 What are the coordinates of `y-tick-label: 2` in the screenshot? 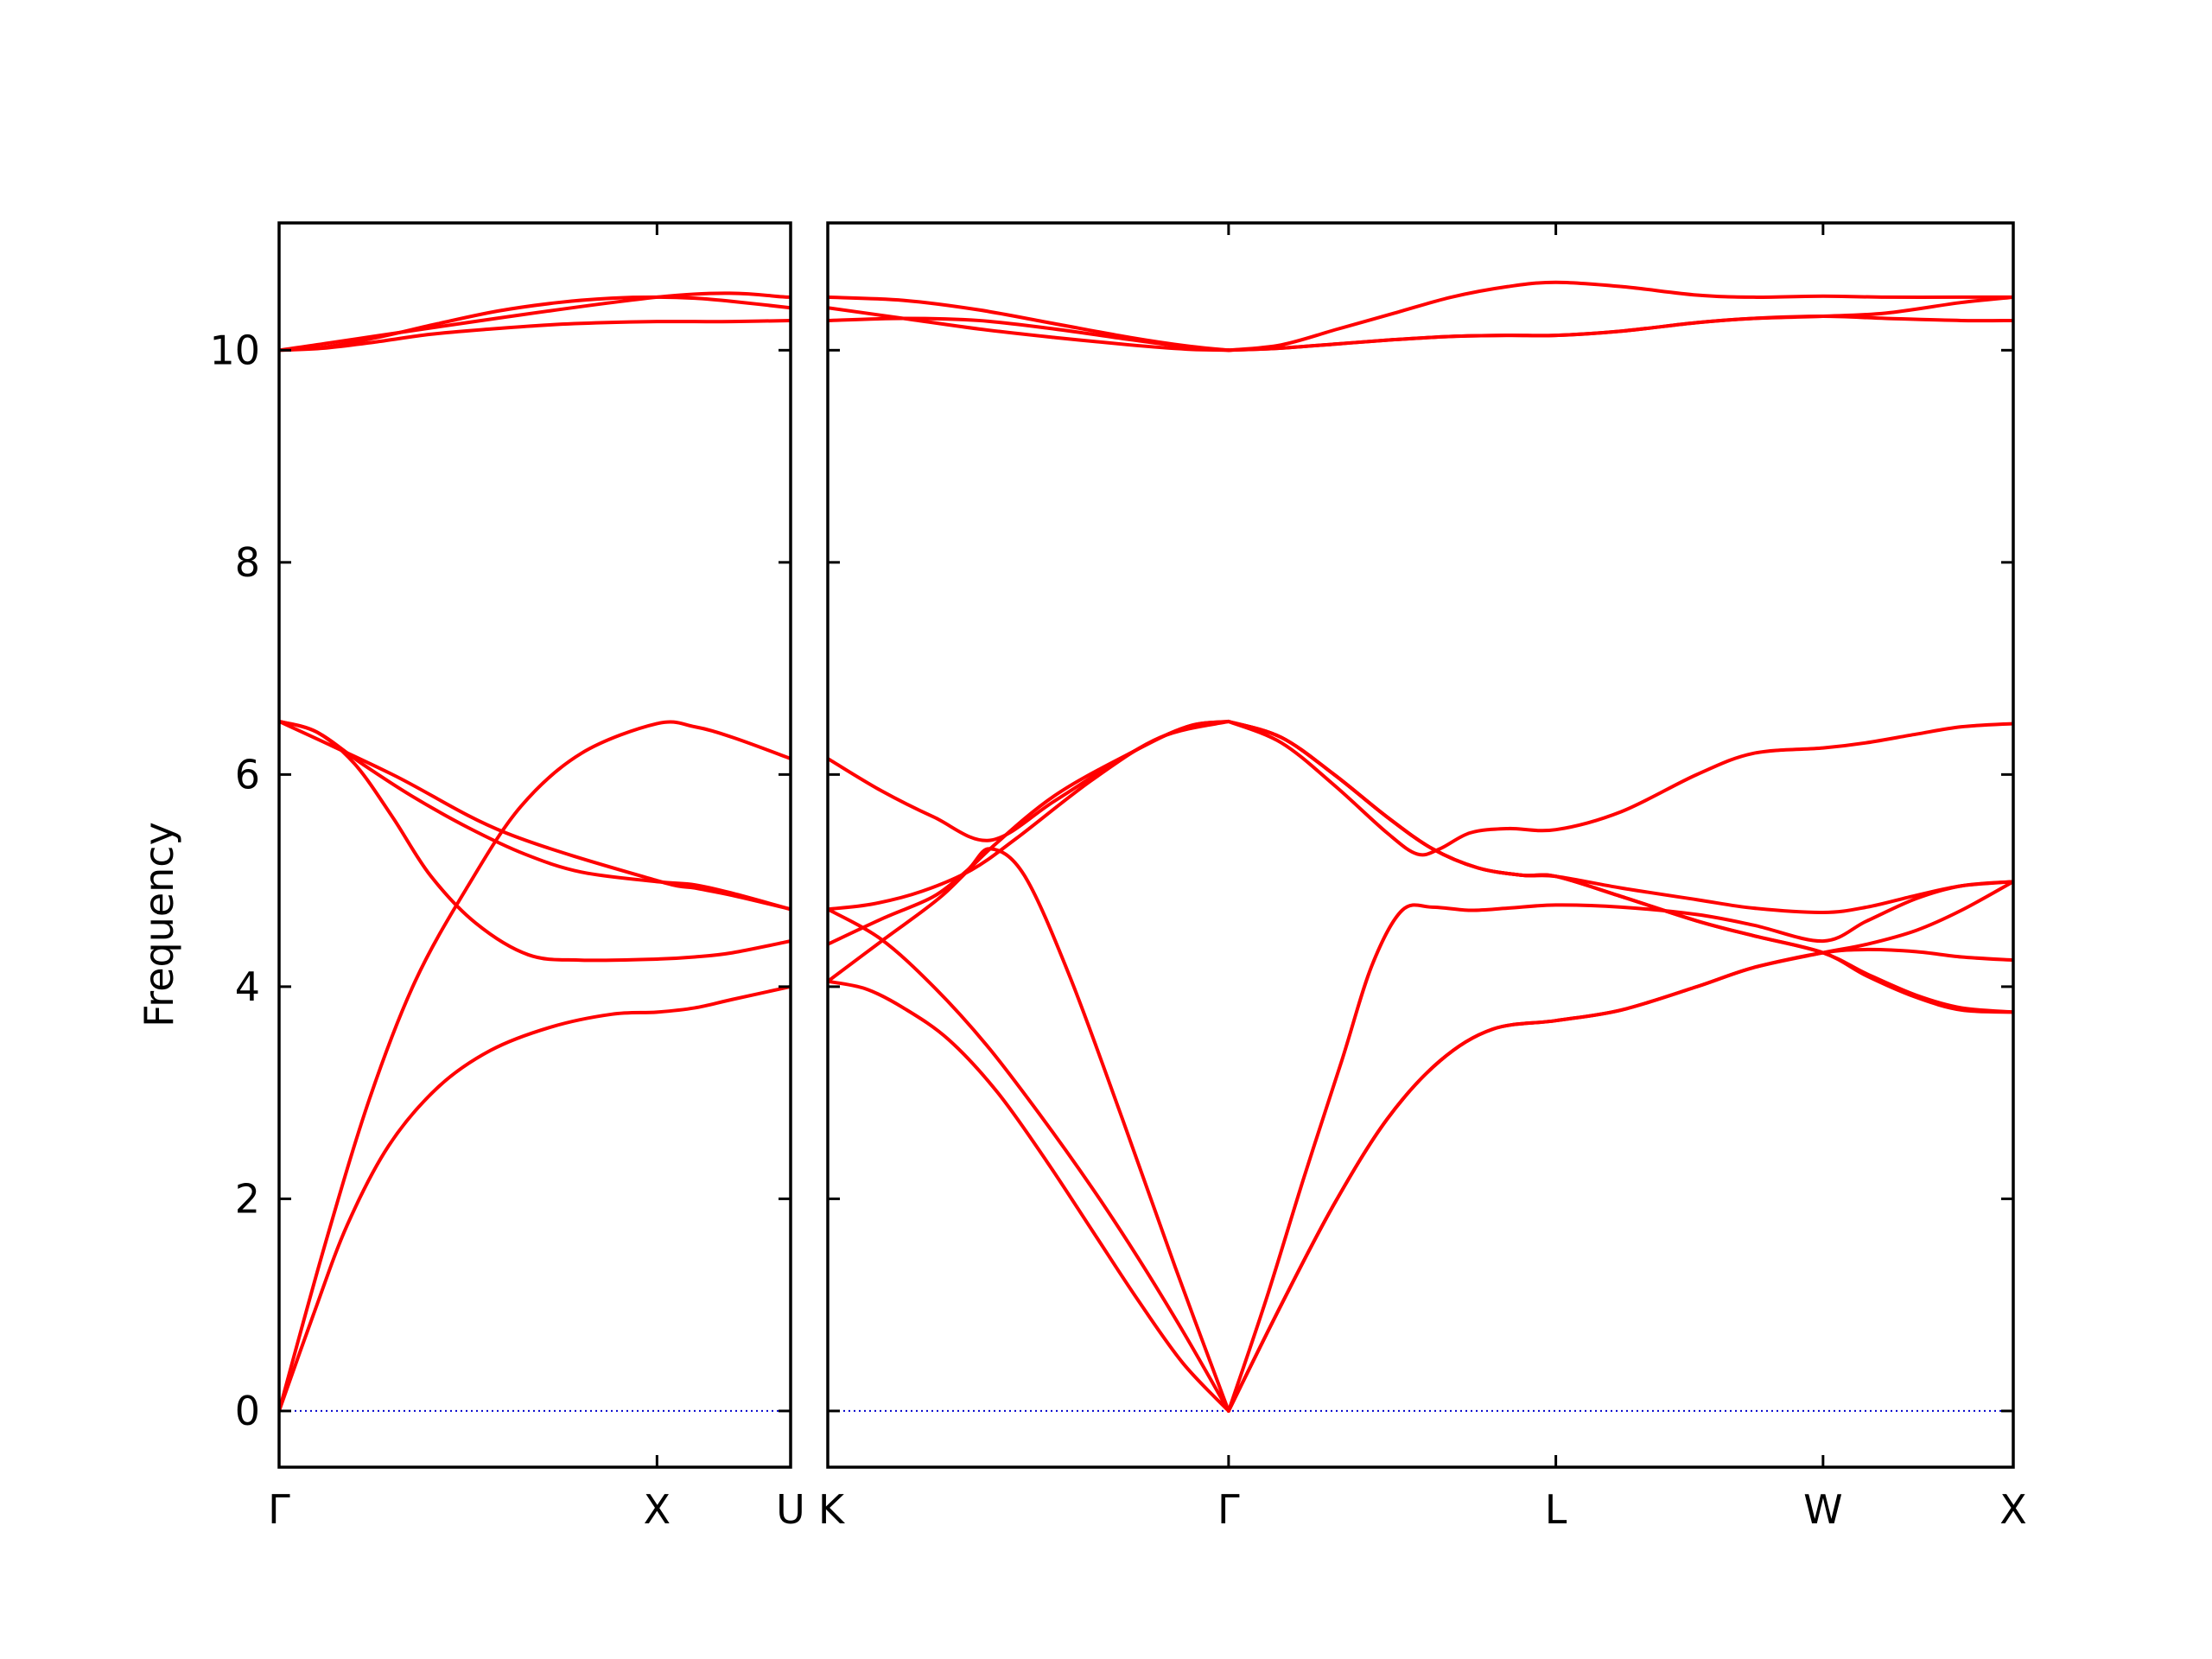 It's located at (247, 1198).